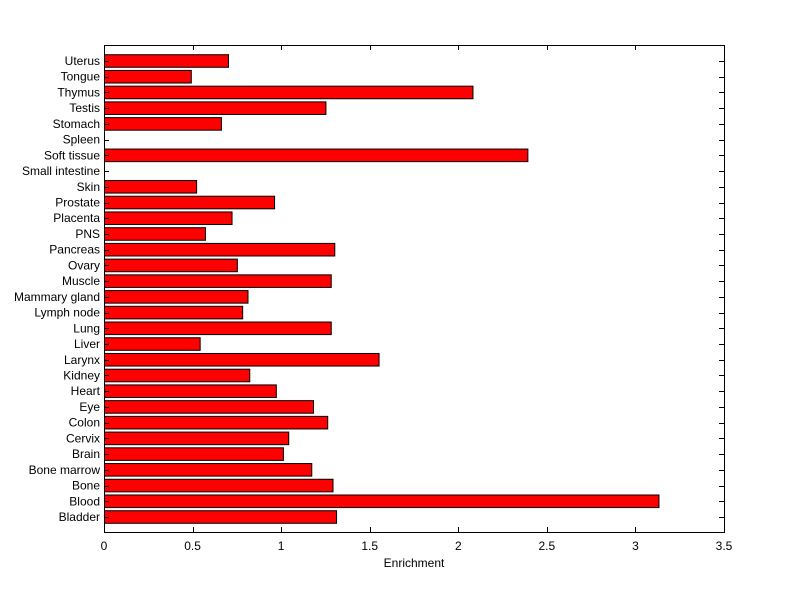 Image resolution: width=800 pixels, height=599 pixels. I want to click on y-tick-label-brain: Brain, so click(86, 454).